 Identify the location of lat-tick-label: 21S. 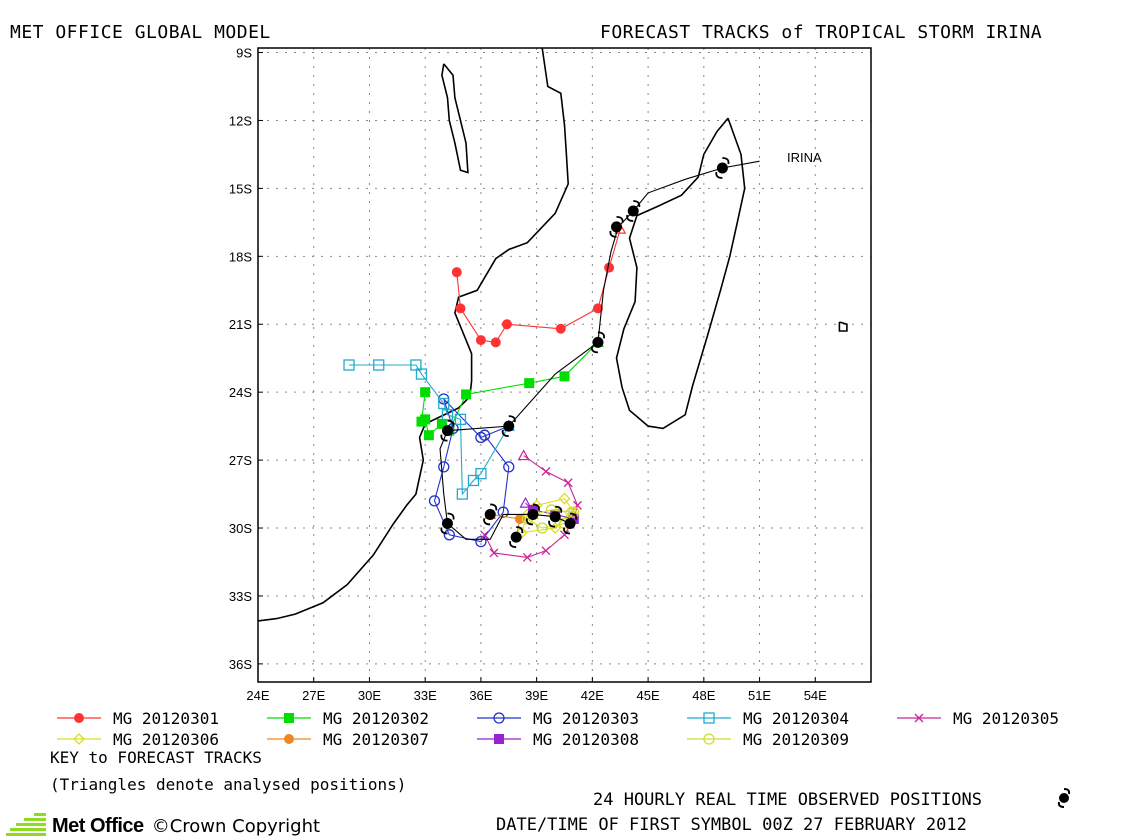
(240, 324).